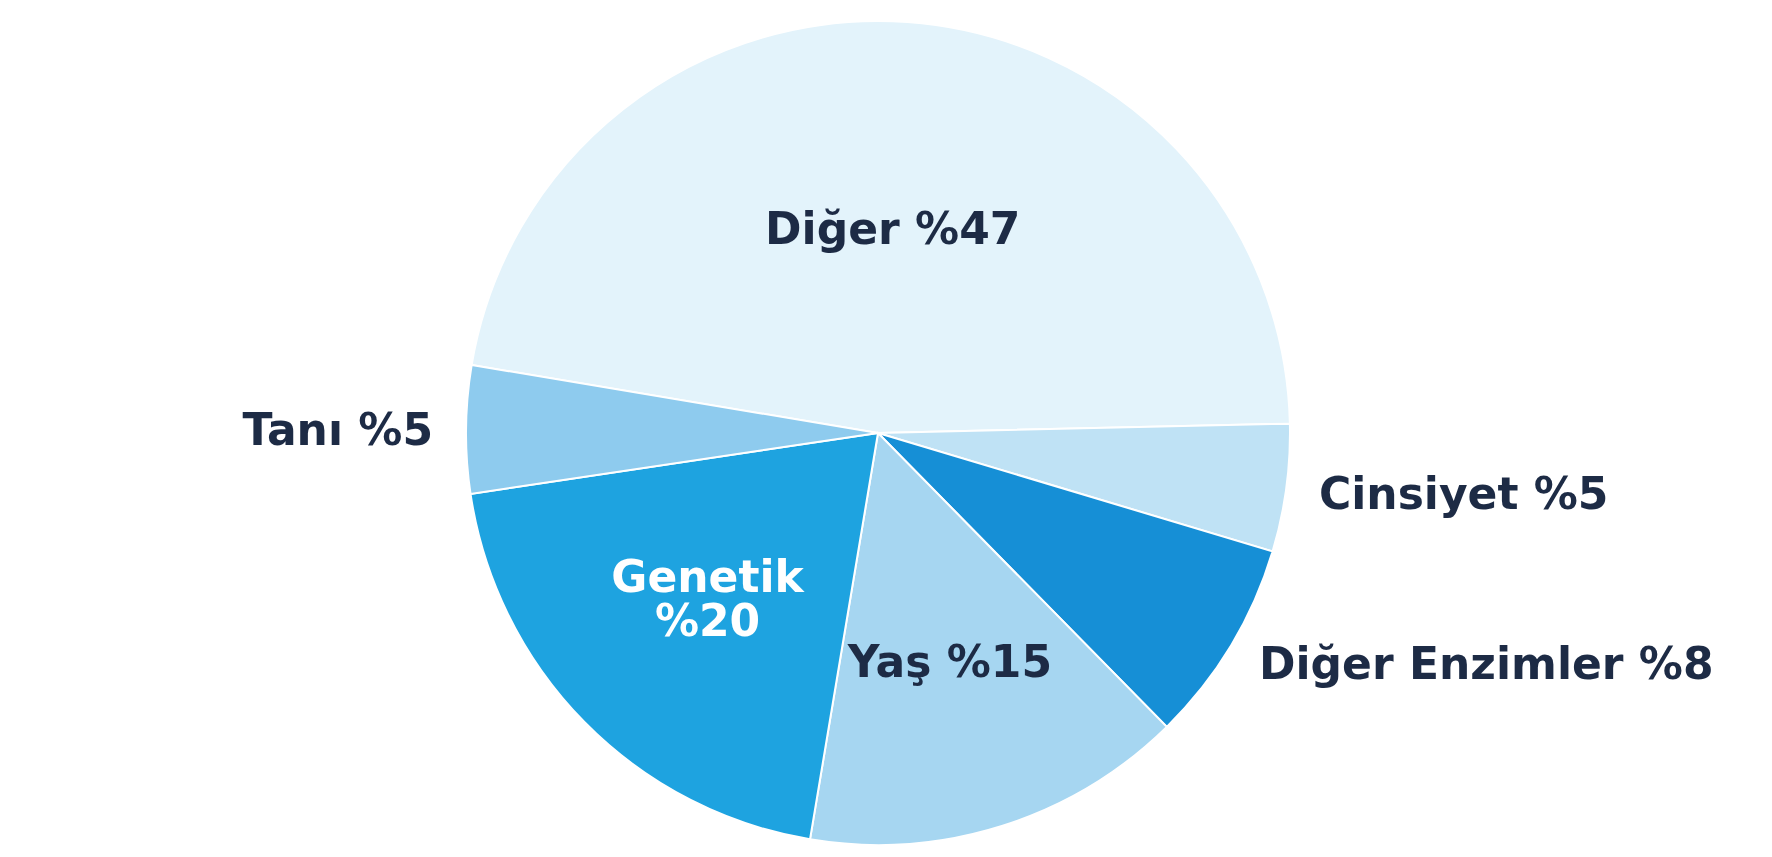 Image resolution: width=1772 pixels, height=857 pixels. Describe the element at coordinates (1463, 493) in the screenshot. I see `slice-label: Cinsiyet %5` at that location.